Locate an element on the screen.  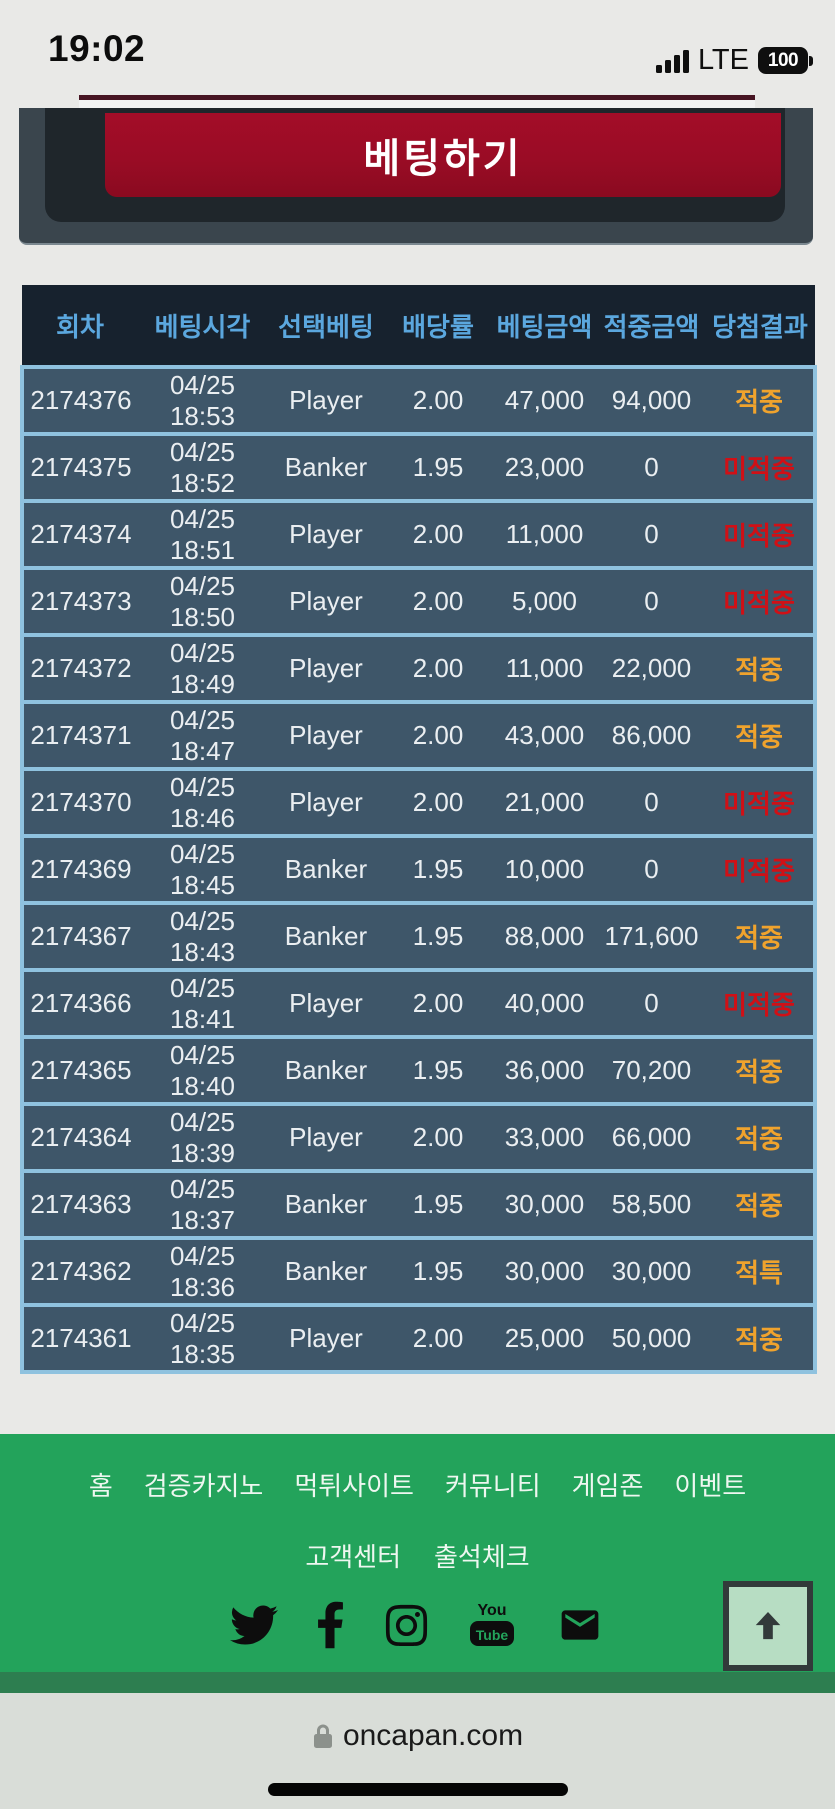
cell-win: 70,200 is located at coordinates (651, 1070).